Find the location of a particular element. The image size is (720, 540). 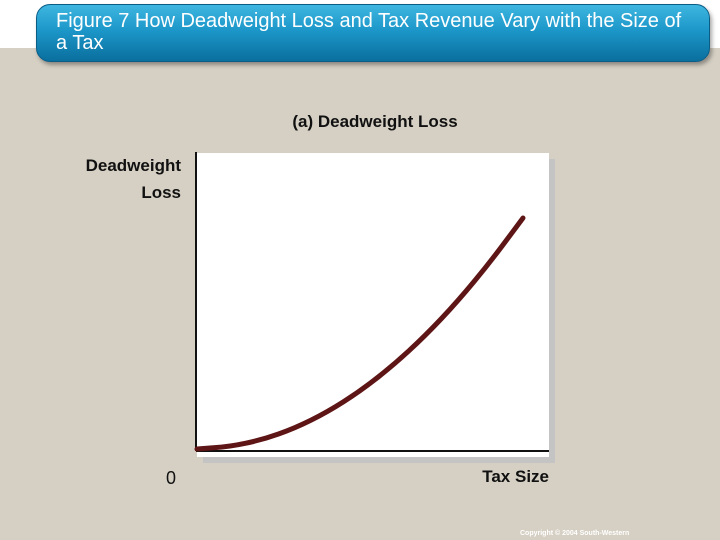

origin-label: 0 is located at coordinates (171, 478).